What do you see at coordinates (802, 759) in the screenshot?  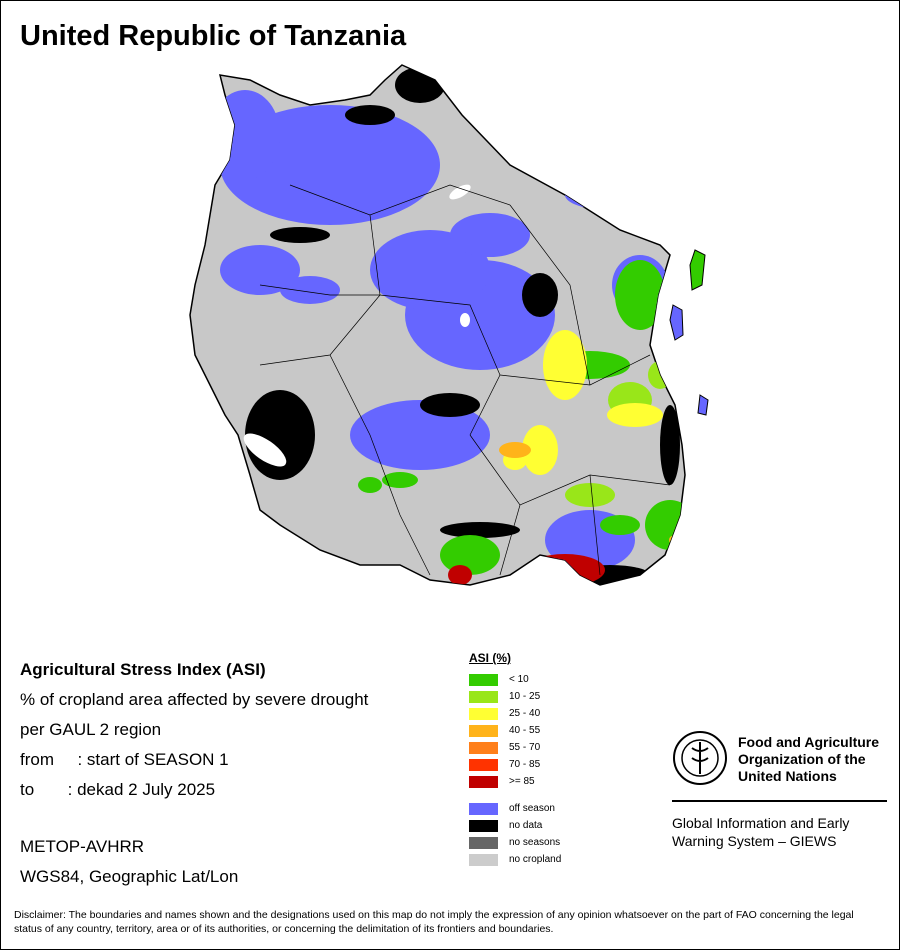 I see `fao-name-line2: Organization of the` at bounding box center [802, 759].